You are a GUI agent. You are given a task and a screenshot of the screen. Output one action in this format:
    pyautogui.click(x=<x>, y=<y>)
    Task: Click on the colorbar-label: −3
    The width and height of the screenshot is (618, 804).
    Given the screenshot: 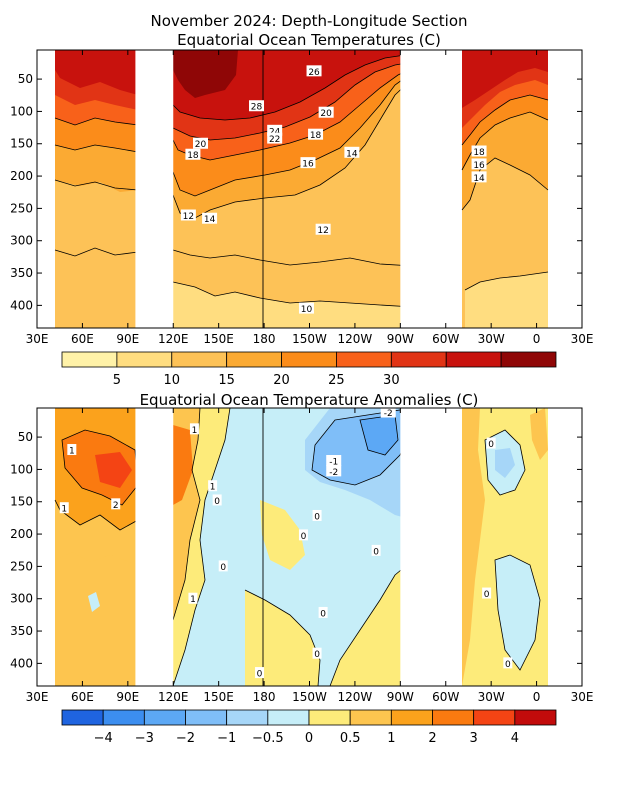 What is the action you would take?
    pyautogui.click(x=144, y=738)
    